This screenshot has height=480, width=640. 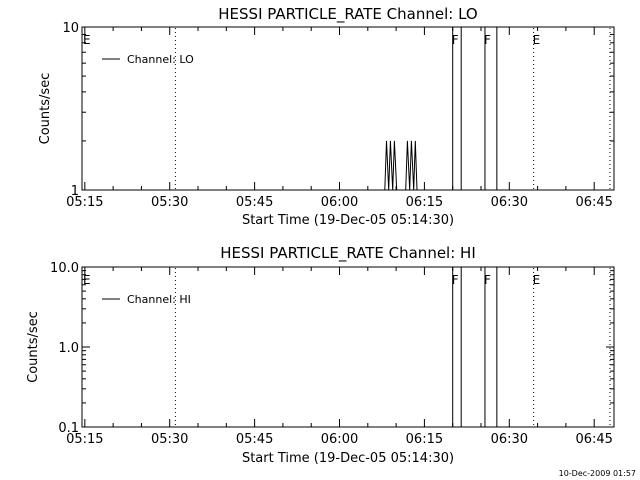 I want to click on y-tick-label: 1, so click(x=75, y=191).